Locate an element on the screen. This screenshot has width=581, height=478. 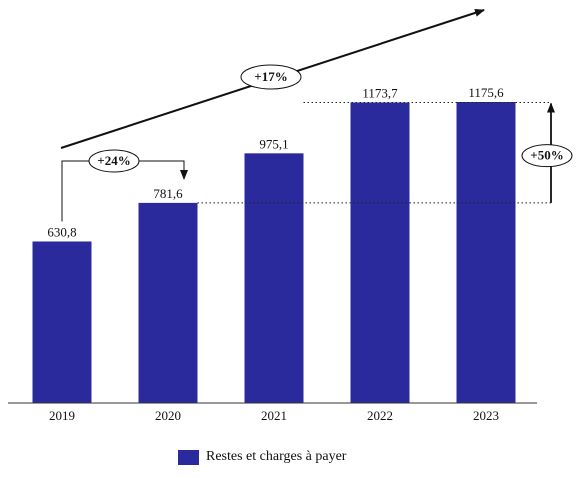
bar-2020 is located at coordinates (168, 302).